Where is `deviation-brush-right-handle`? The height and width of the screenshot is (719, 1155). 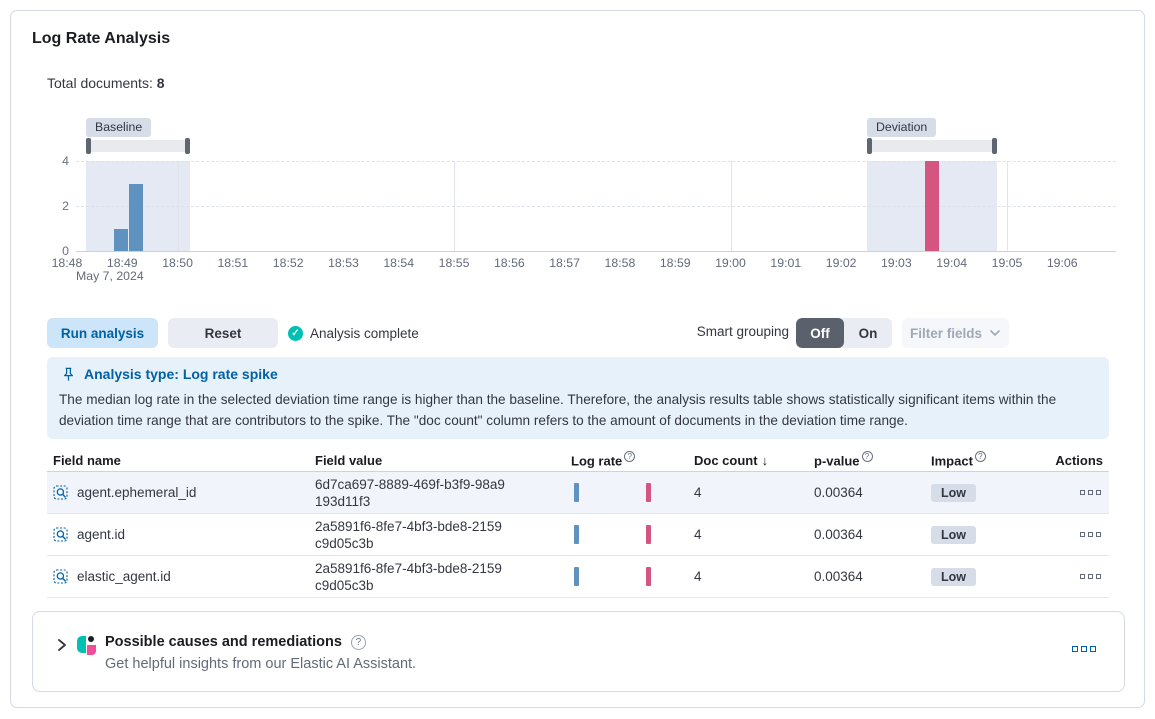
deviation-brush-right-handle is located at coordinates (994, 146).